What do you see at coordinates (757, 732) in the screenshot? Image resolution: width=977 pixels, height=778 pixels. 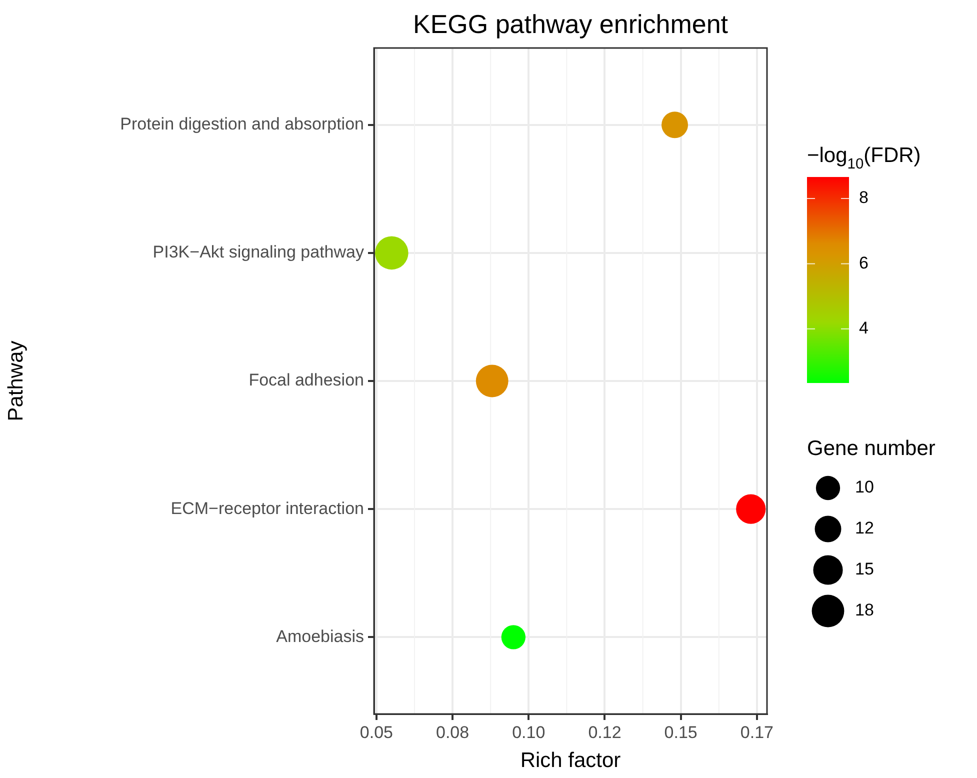 I see `x-tick-label: 0.17` at bounding box center [757, 732].